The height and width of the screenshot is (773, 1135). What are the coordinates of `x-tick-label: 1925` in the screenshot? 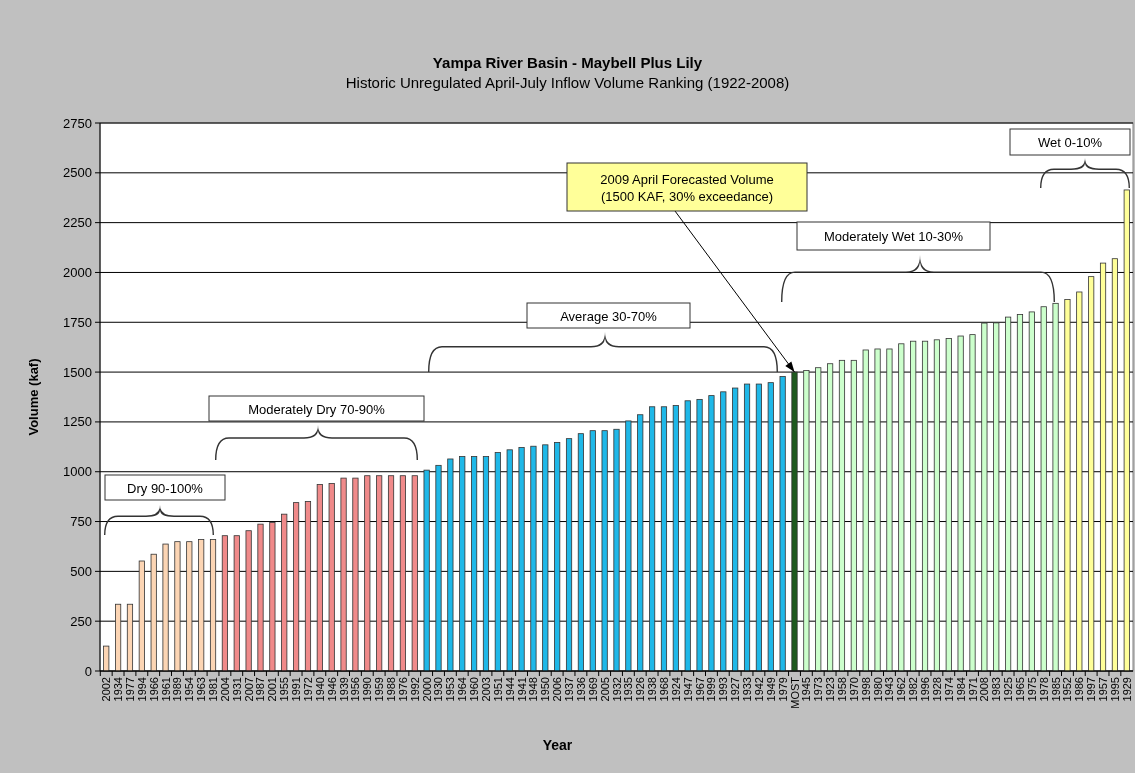 It's located at (1008, 689).